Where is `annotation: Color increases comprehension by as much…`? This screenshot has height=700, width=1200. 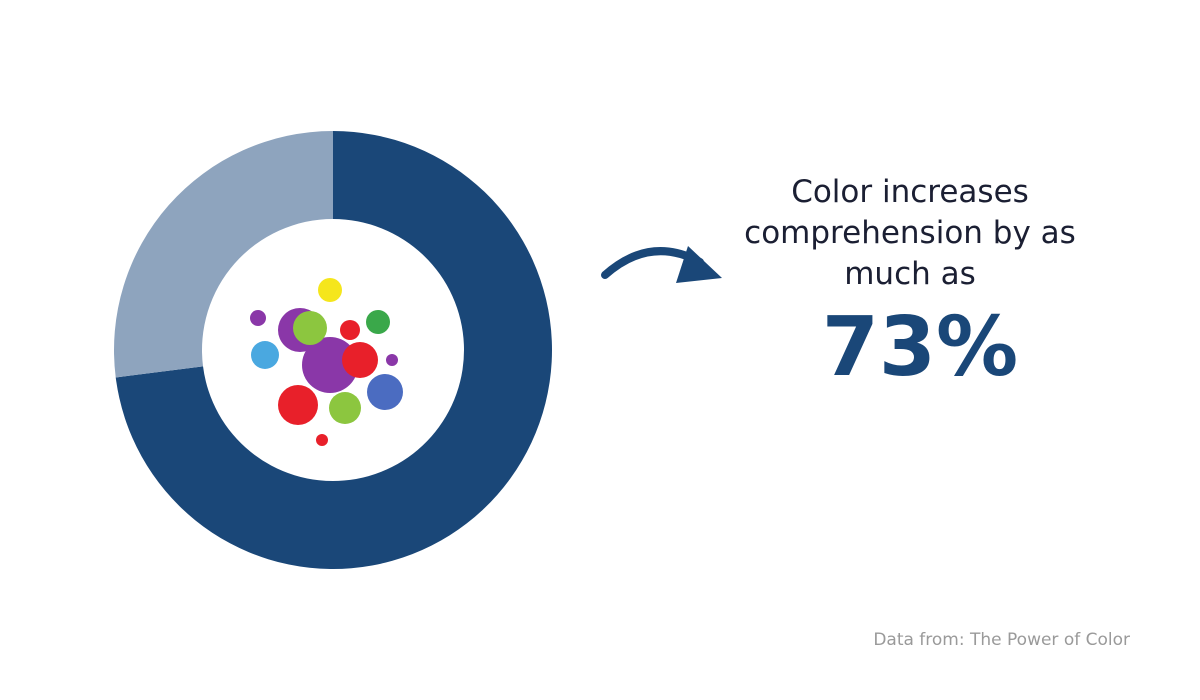 annotation: Color increases comprehension by as much… is located at coordinates (910, 233).